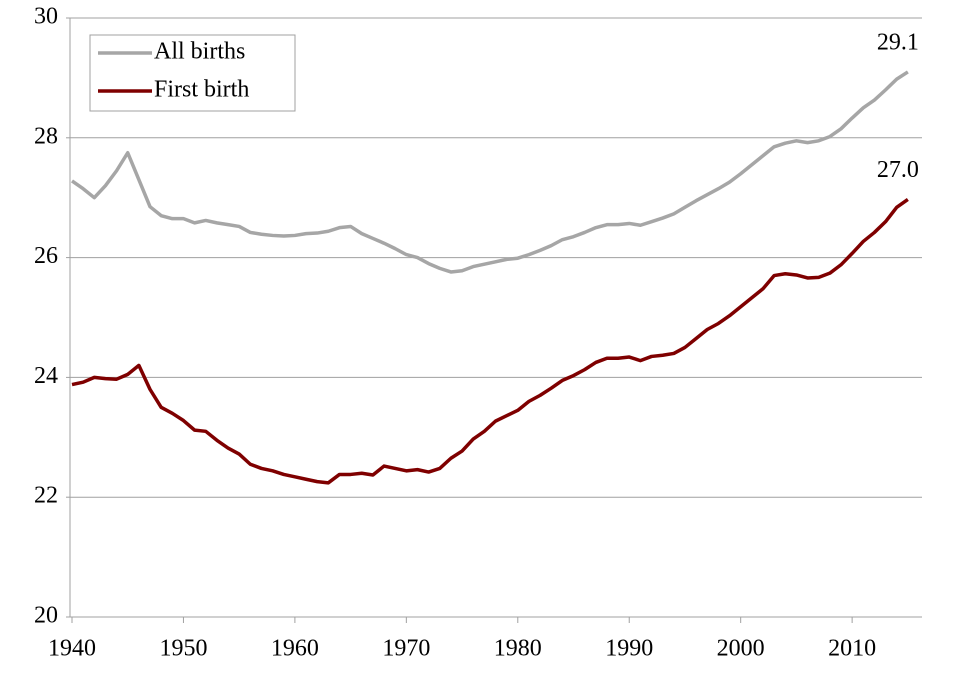  I want to click on x-tick-label: 1980, so click(518, 649).